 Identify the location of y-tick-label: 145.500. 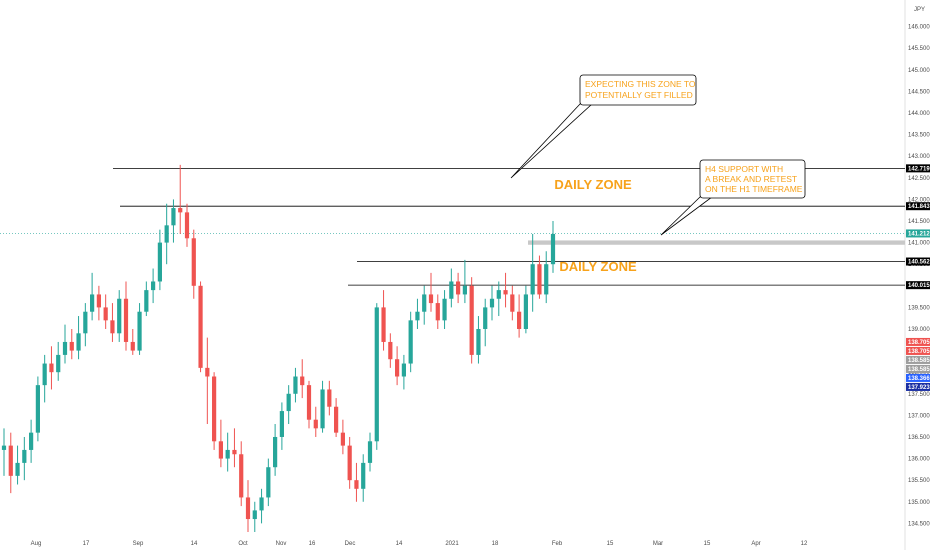
(919, 49).